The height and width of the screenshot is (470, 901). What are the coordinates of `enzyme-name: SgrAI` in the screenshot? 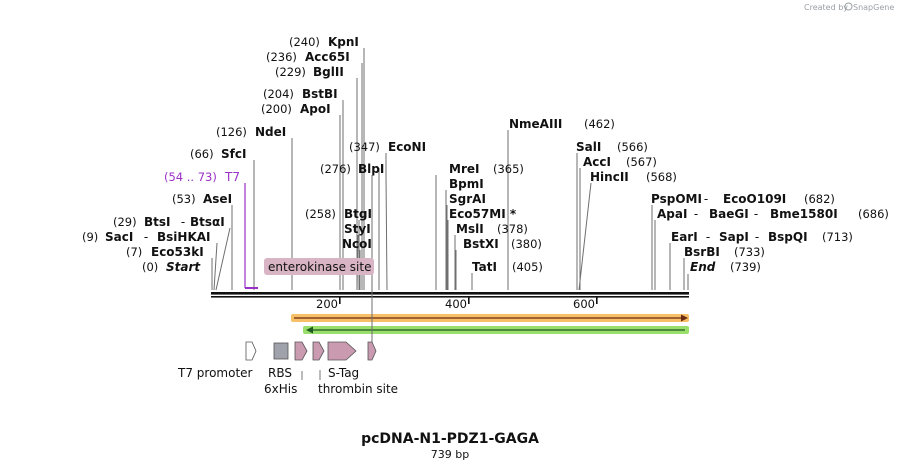 It's located at (467, 199).